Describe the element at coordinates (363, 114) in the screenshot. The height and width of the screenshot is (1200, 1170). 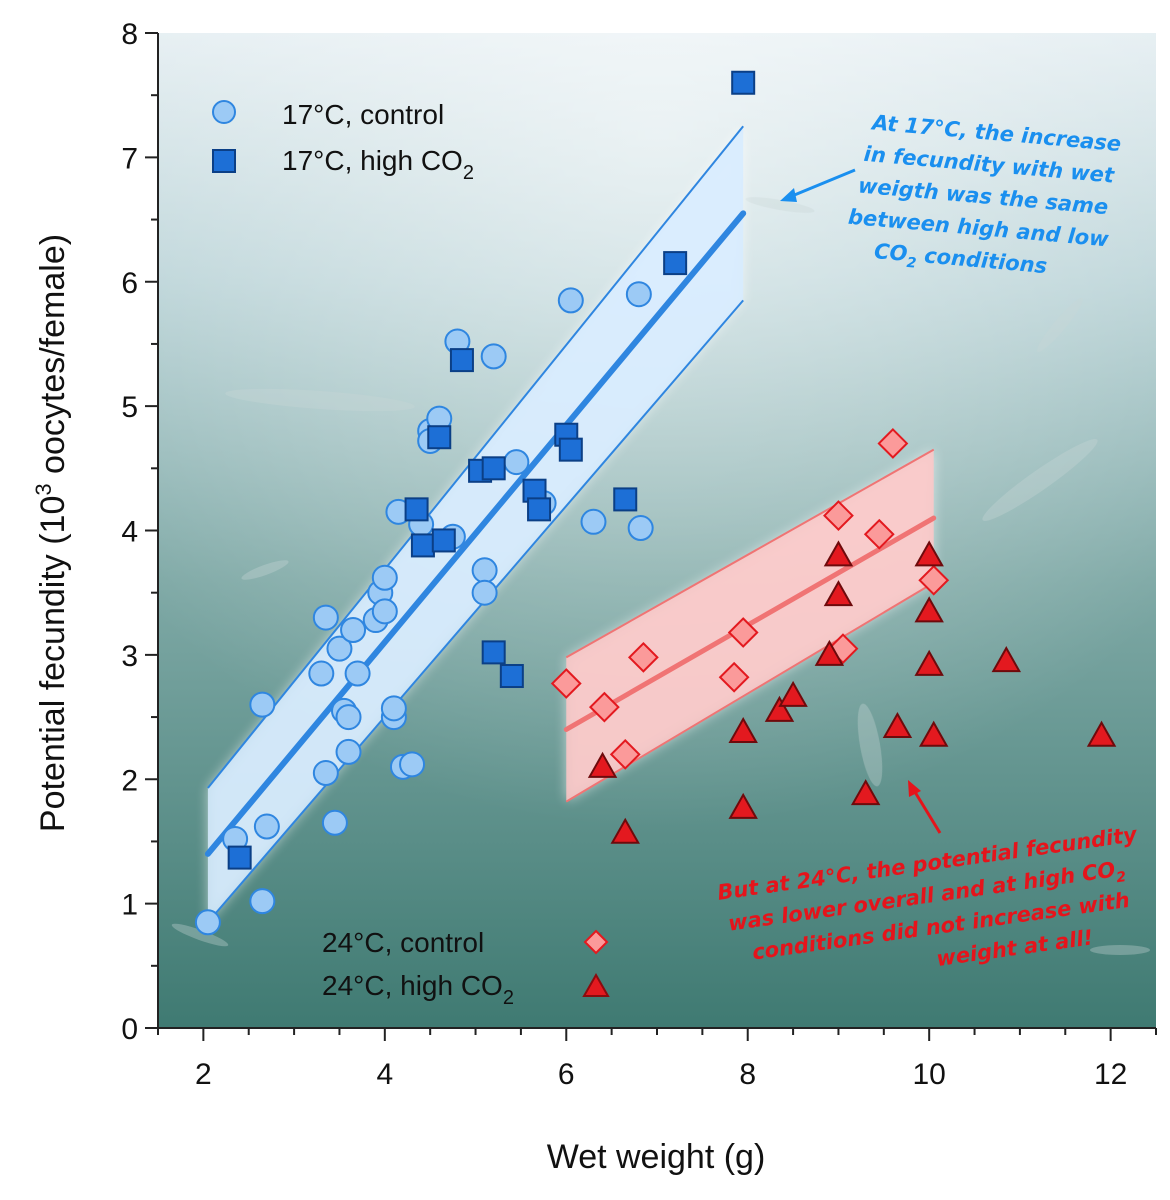
I see `legend-label-17-control: 17°C, control` at that location.